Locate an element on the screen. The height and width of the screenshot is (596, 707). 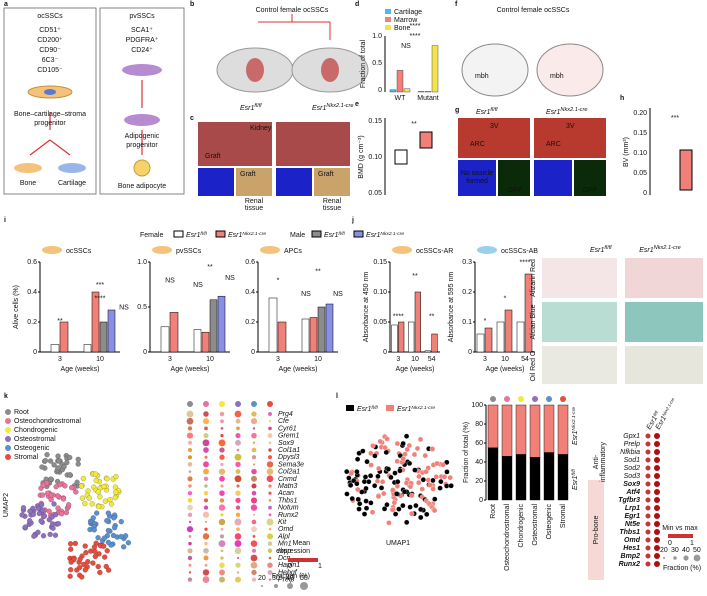
genotype: Esr1fl/fl is located at coordinates (487, 111).